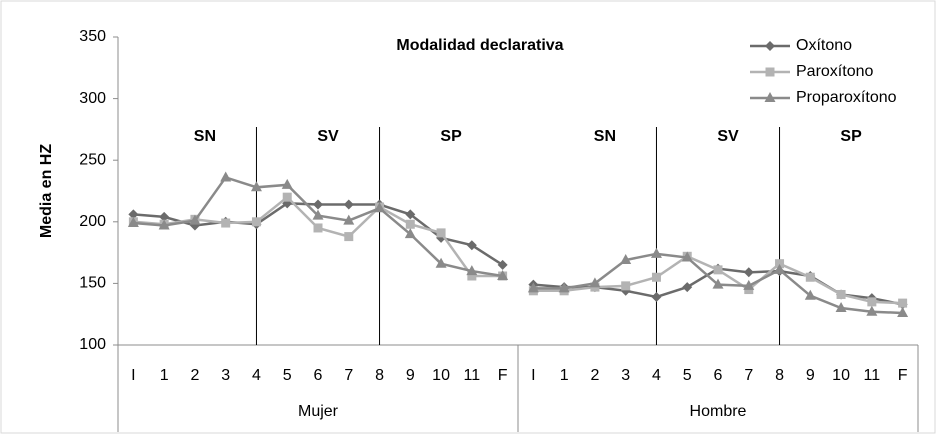 This screenshot has width=937, height=441. Describe the element at coordinates (318, 411) in the screenshot. I see `group-label: Mujer` at that location.